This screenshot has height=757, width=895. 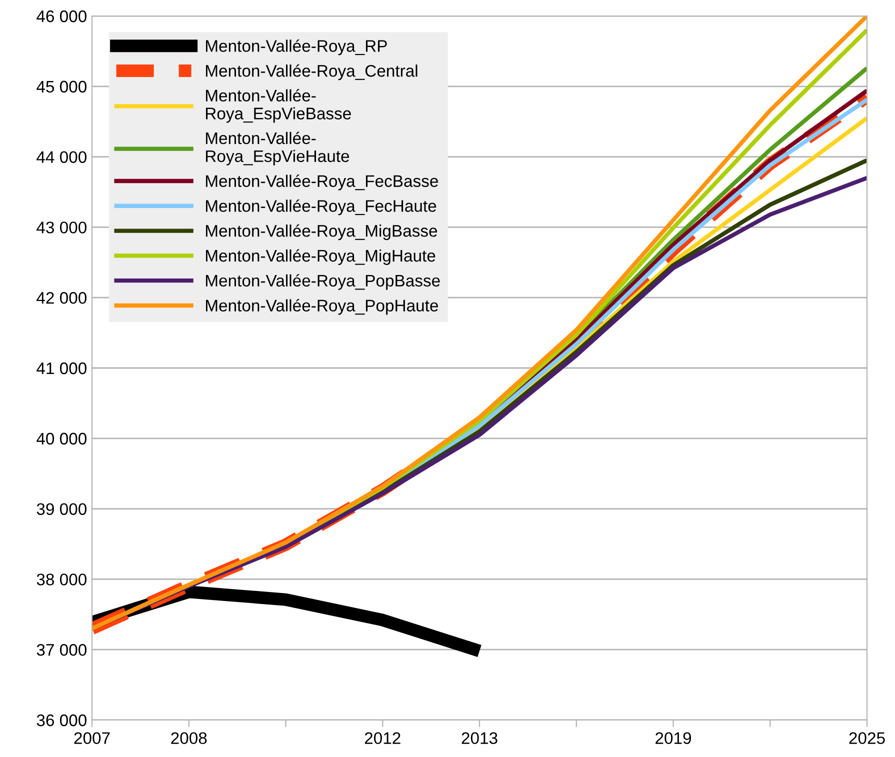 I want to click on y-tick-label: 42 000, so click(x=61, y=298).